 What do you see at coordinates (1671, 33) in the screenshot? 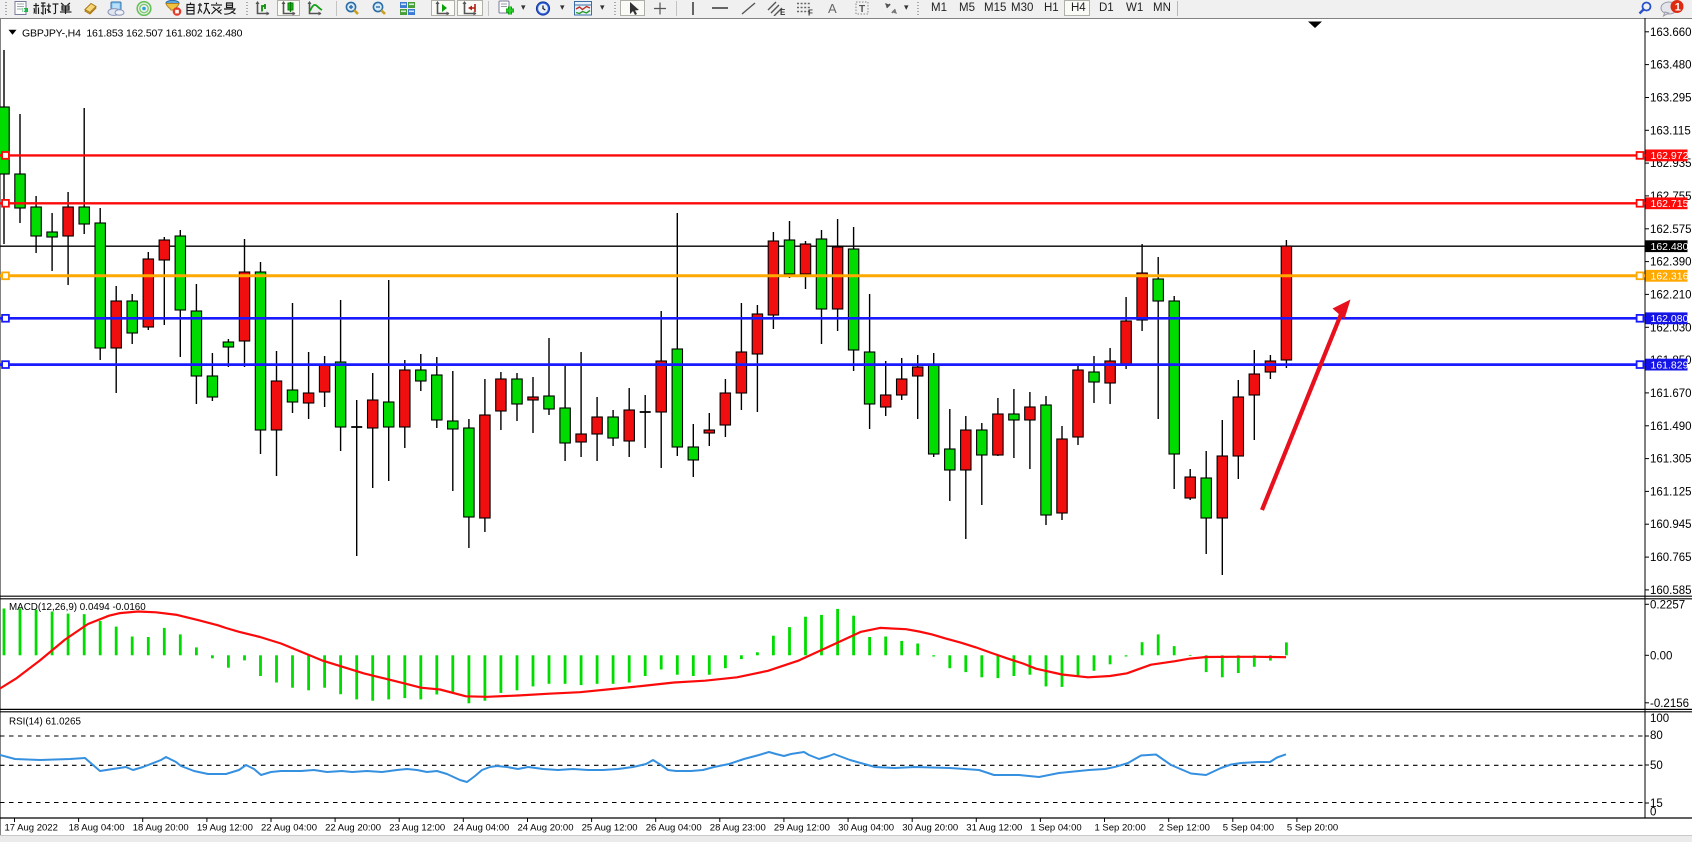
I see `svg-text: 163.660` at bounding box center [1671, 33].